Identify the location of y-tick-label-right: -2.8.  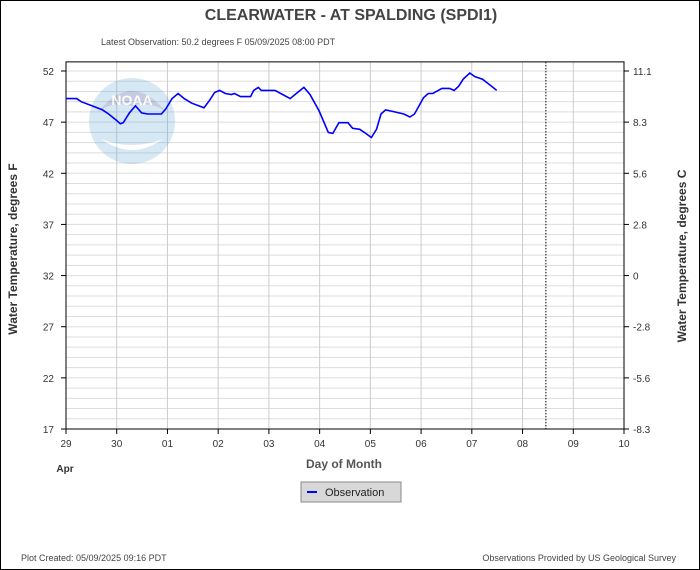
(642, 328).